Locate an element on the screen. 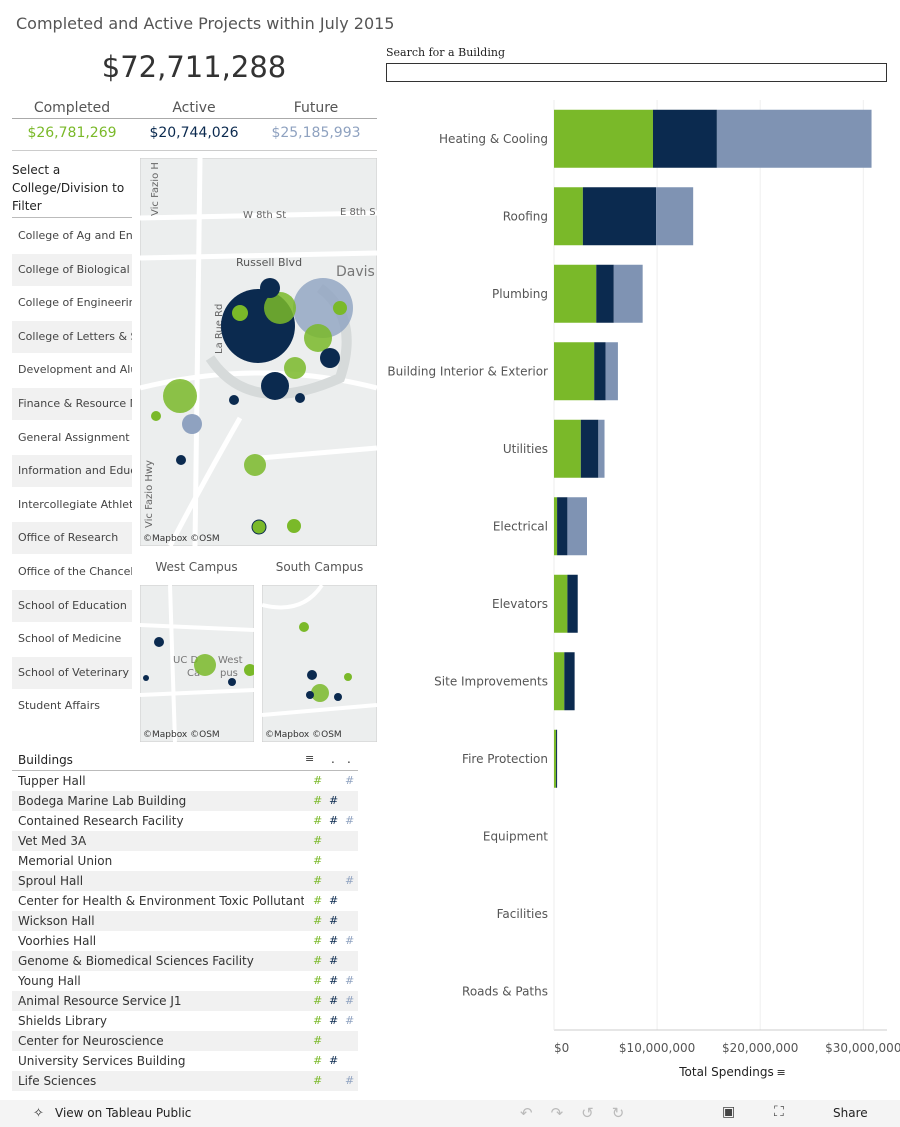  filter-item: School of Education is located at coordinates (72, 605).